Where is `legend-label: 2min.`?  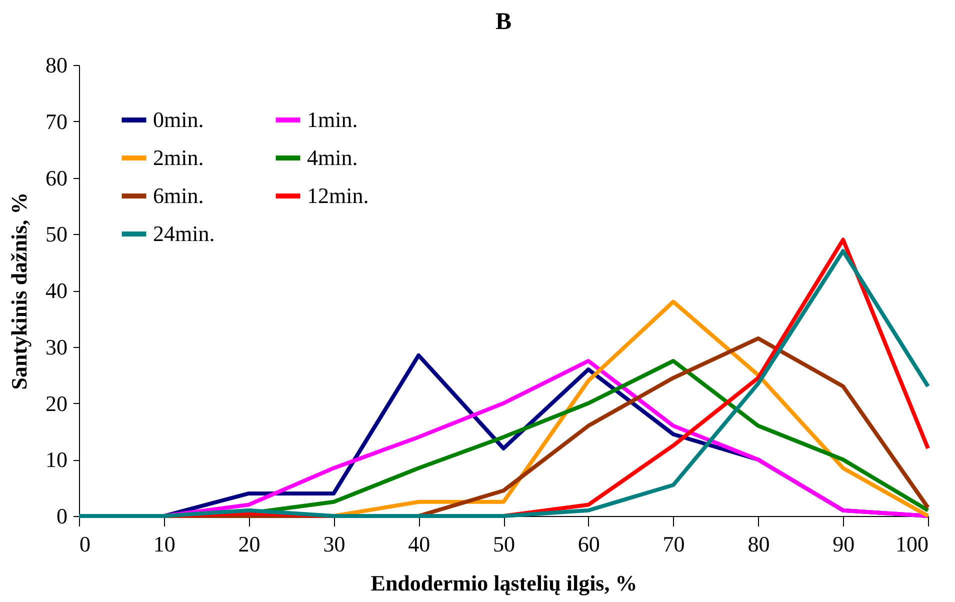 legend-label: 2min. is located at coordinates (178, 157).